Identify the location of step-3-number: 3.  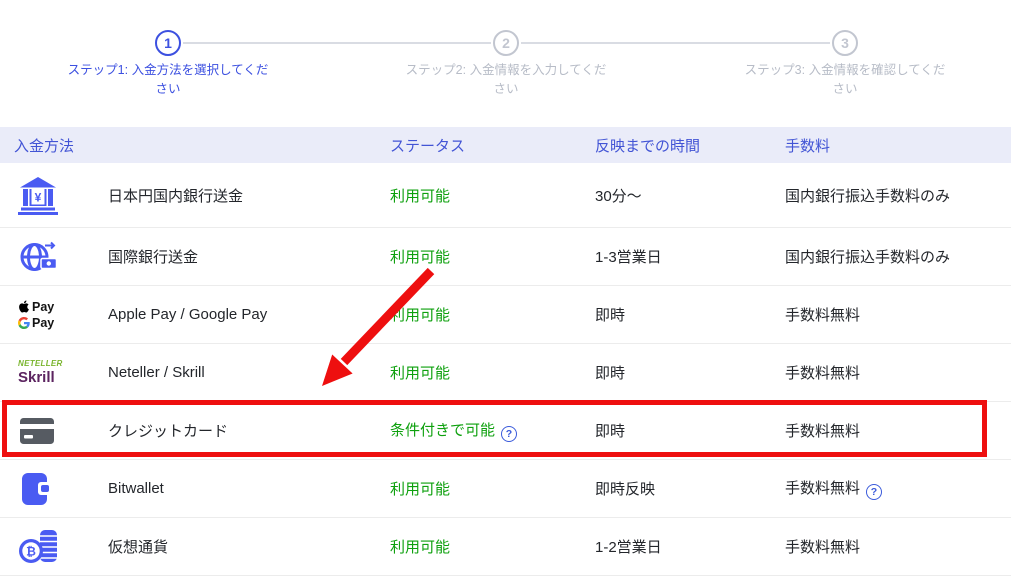
(845, 43).